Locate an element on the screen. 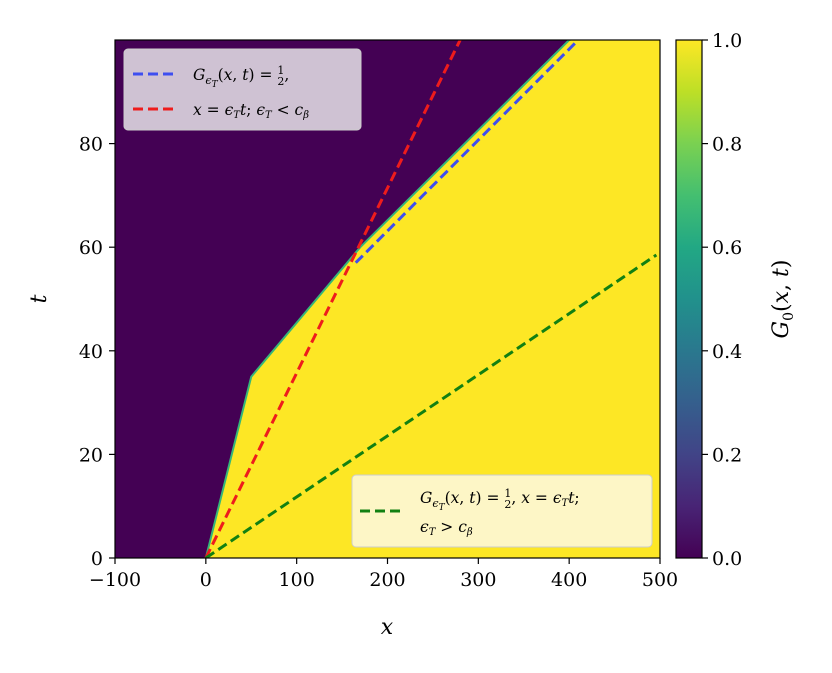 The image size is (832, 673). legend-top-left-frame is located at coordinates (242, 89).